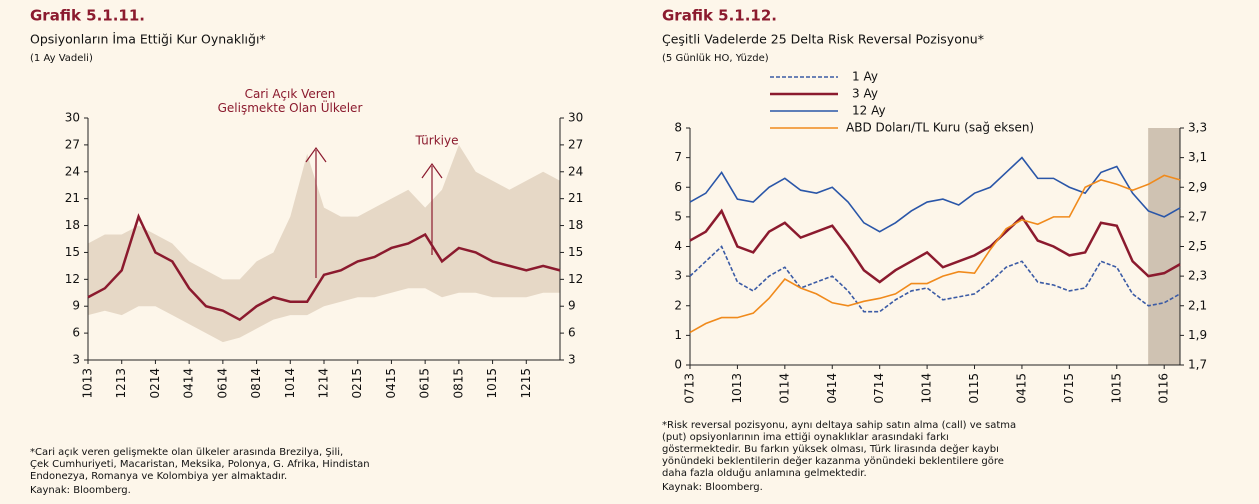 The width and height of the screenshot is (1259, 504). Describe the element at coordinates (148, 39) in the screenshot. I see `chart-subtitle: Opsiyonların İma Ettiği Kur Oynaklığı*` at that location.